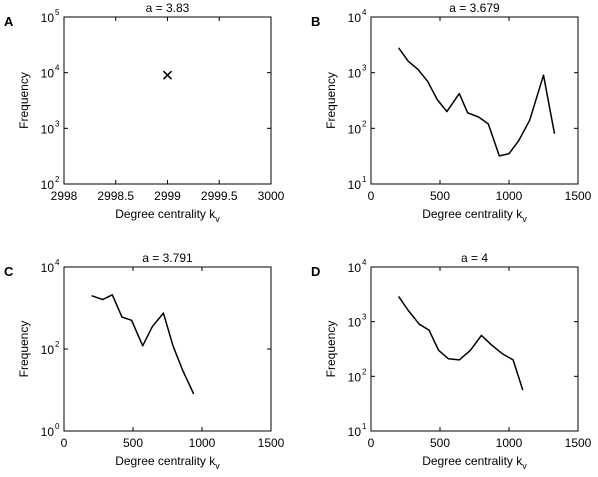 This screenshot has height=477, width=598. What do you see at coordinates (57, 68) in the screenshot?
I see `panel-a-ytick-exponent: 4` at bounding box center [57, 68].